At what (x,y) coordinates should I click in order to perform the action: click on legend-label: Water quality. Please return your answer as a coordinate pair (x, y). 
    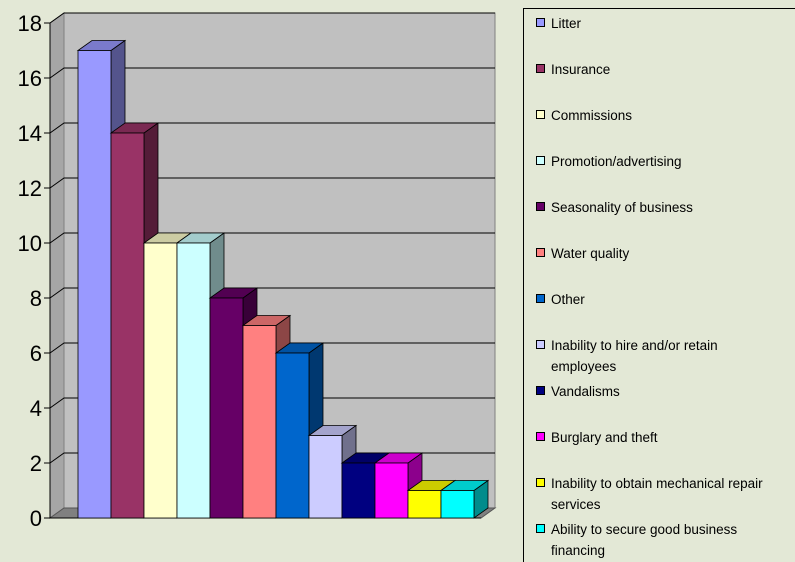
    Looking at the image, I should click on (590, 253).